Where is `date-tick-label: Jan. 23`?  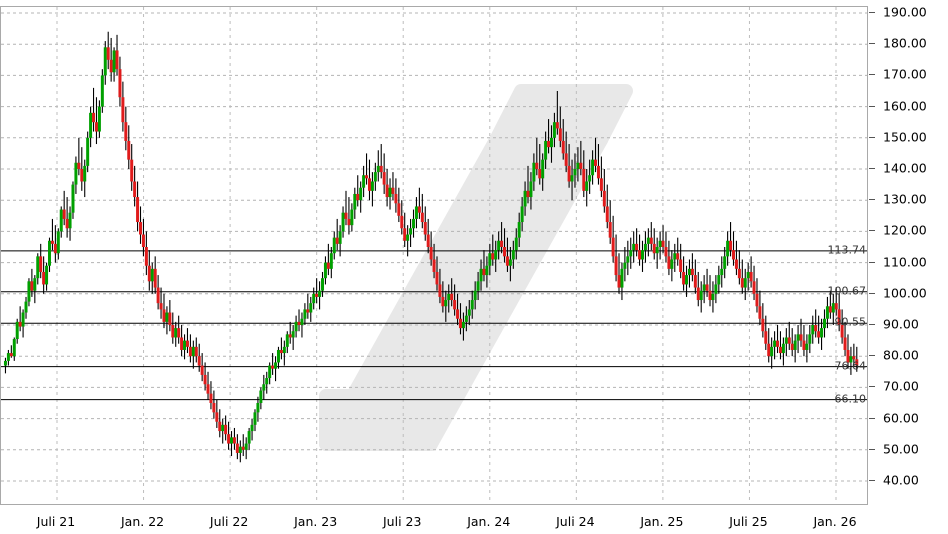
date-tick-label: Jan. 23 is located at coordinates (316, 521).